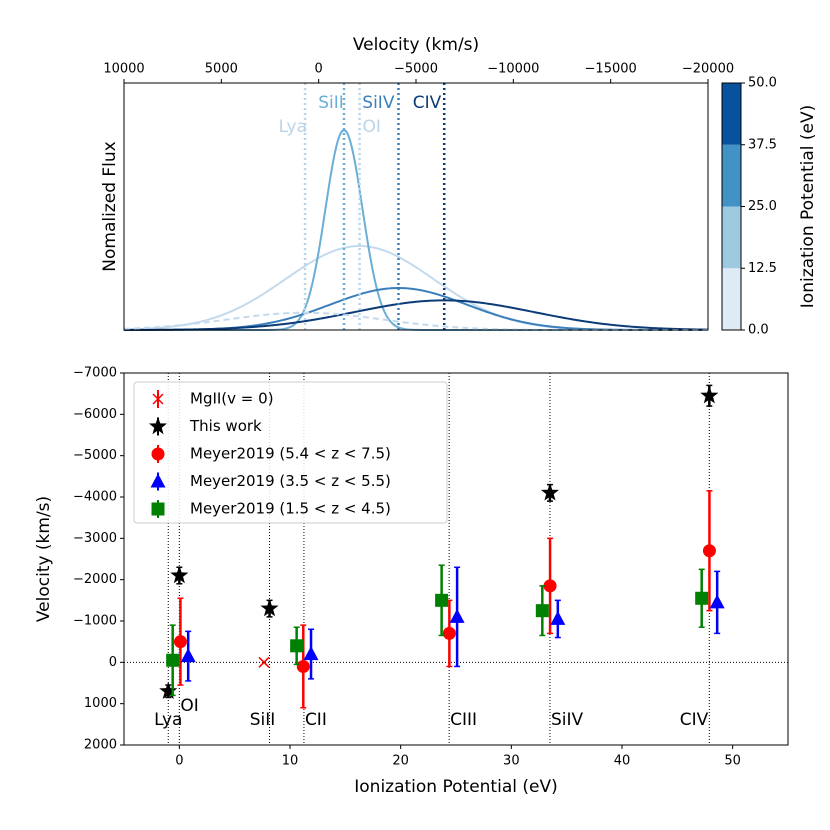  Describe the element at coordinates (732, 761) in the screenshot. I see `x-tick-label: 50` at that location.